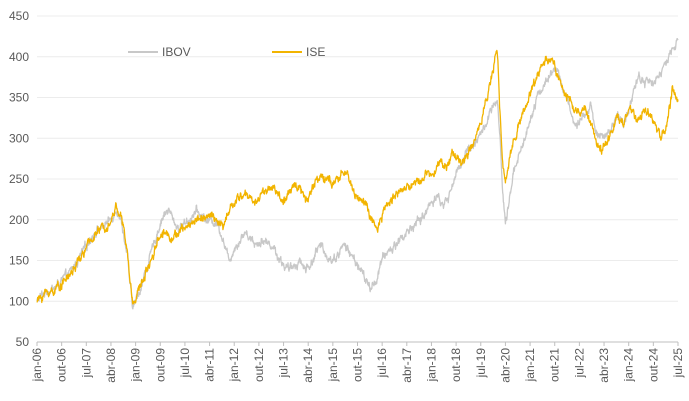 This screenshot has height=401, width=689. Describe the element at coordinates (431, 365) in the screenshot. I see `x-tick-label: jan-18` at that location.